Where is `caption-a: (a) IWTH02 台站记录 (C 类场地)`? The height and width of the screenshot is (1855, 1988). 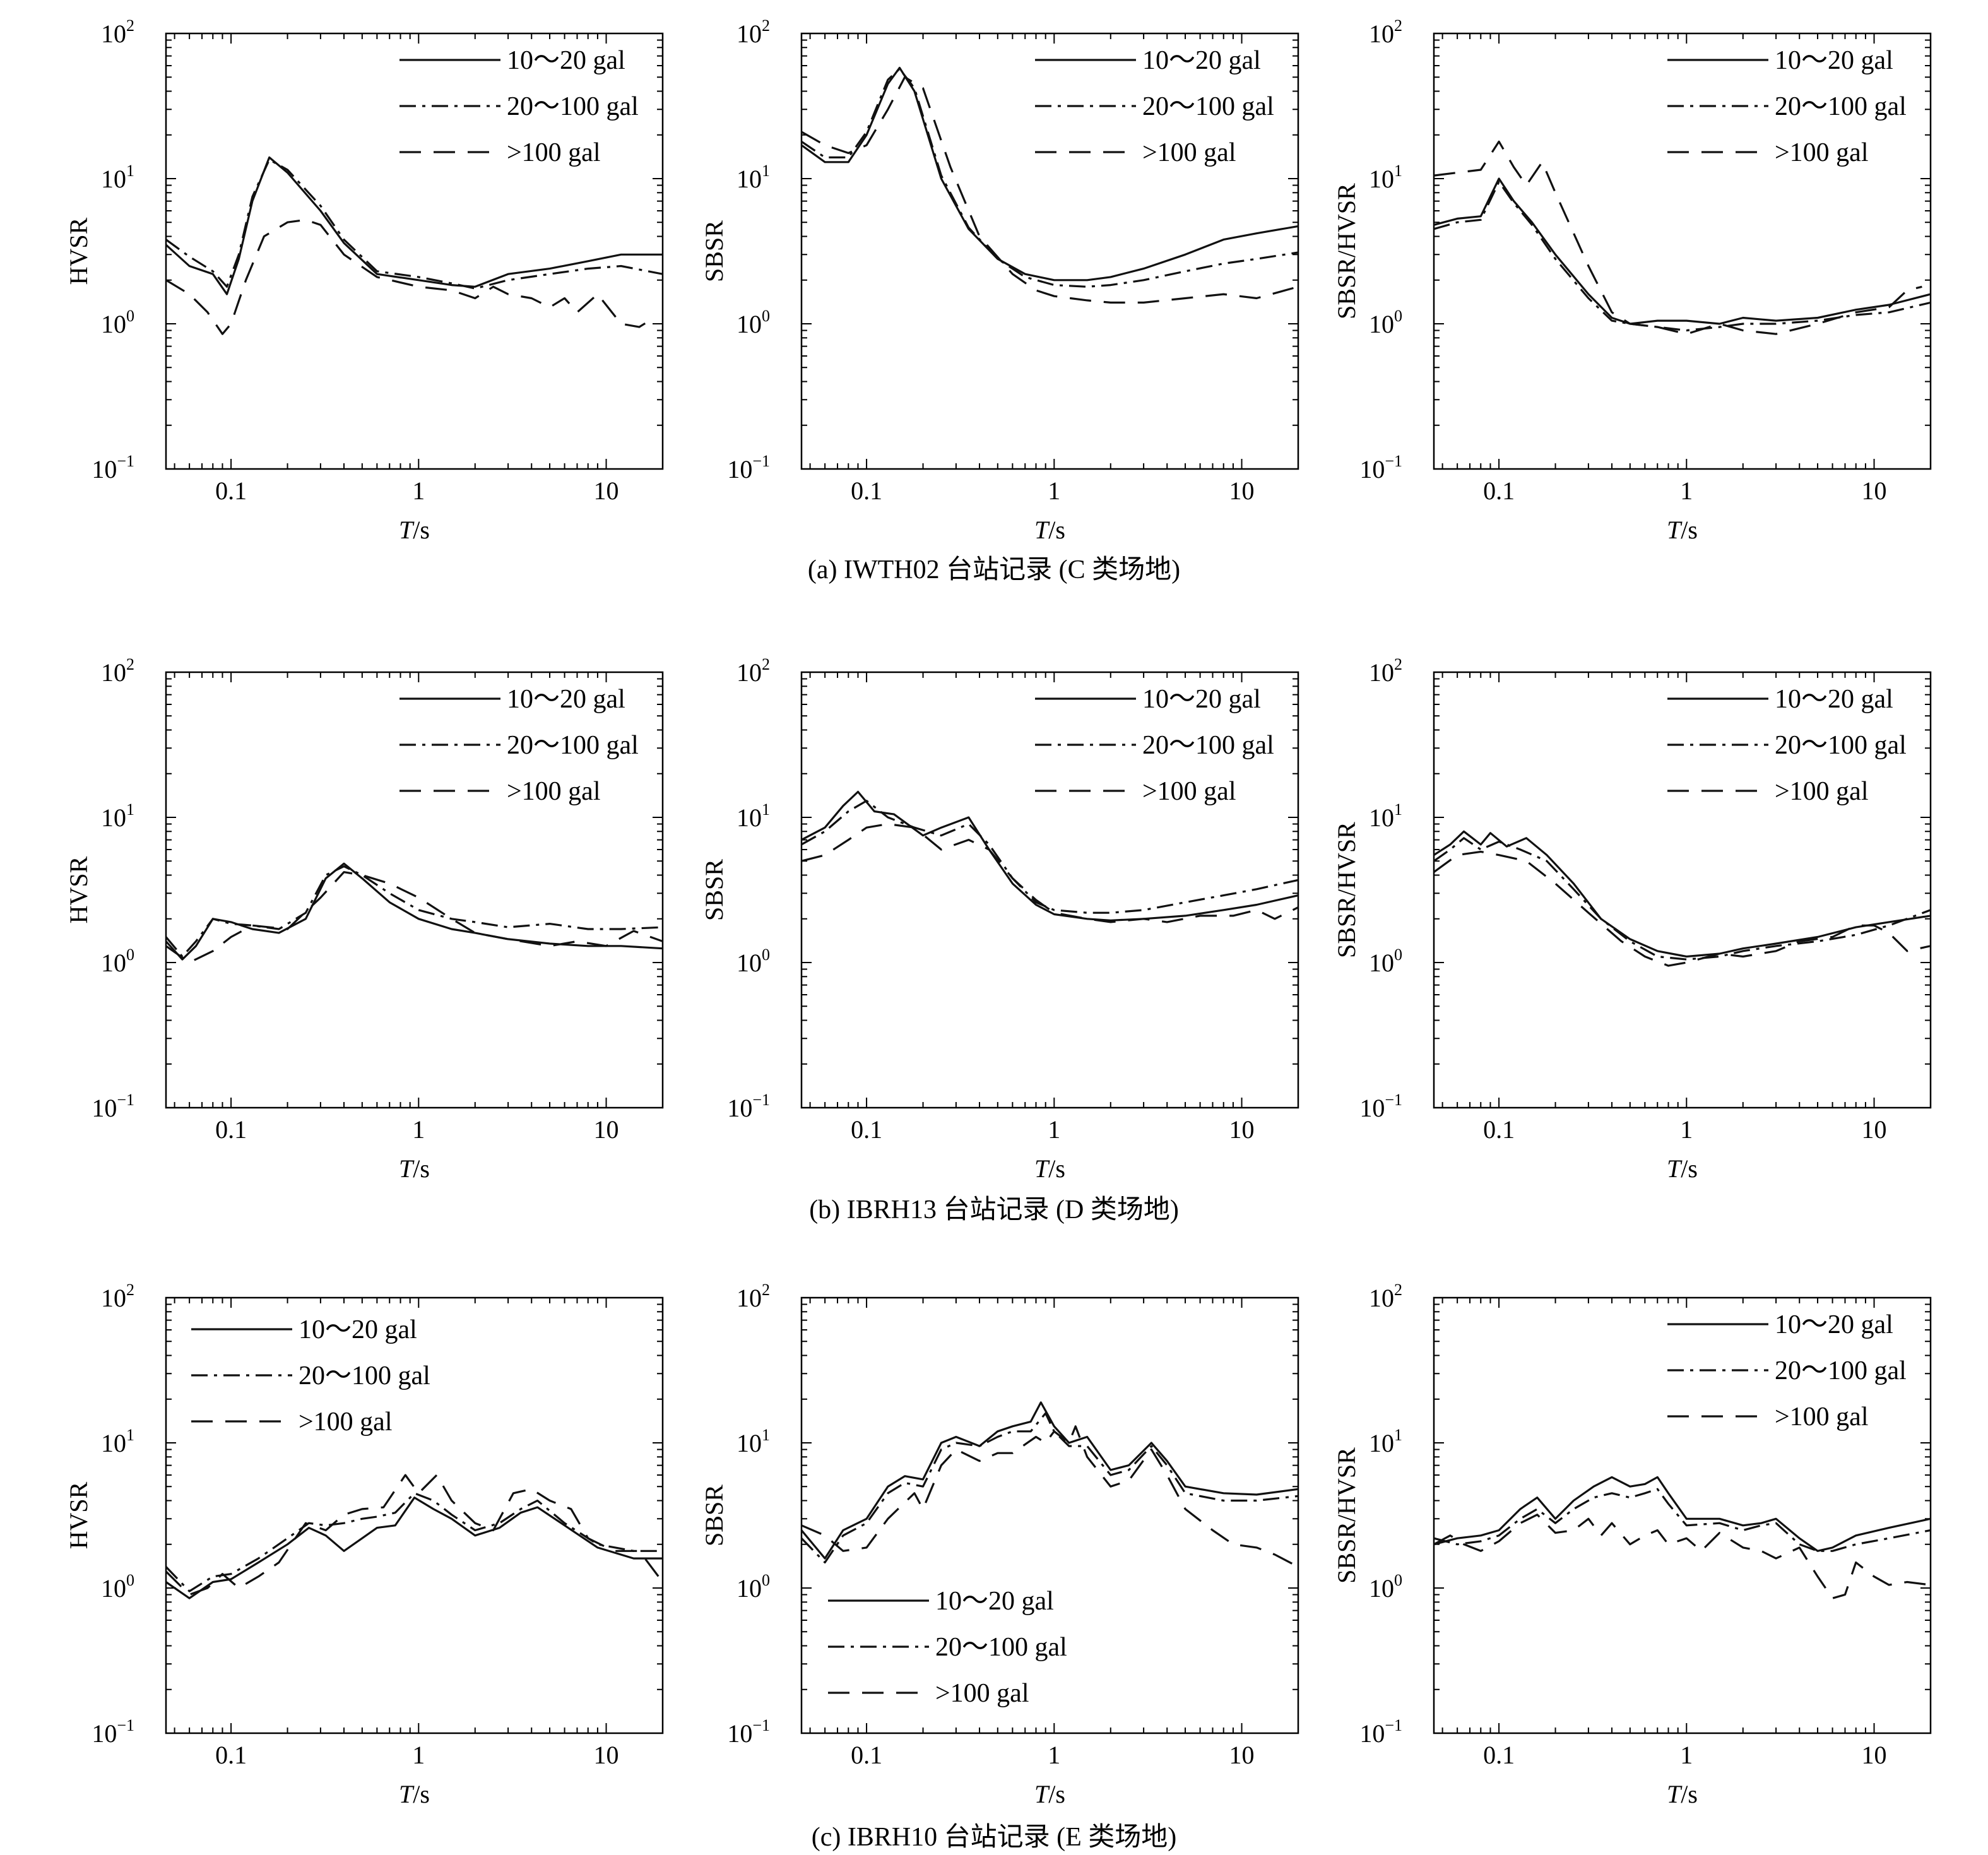
caption-a: (a) IWTH02 台站记录 (C 类场地) is located at coordinates (994, 570).